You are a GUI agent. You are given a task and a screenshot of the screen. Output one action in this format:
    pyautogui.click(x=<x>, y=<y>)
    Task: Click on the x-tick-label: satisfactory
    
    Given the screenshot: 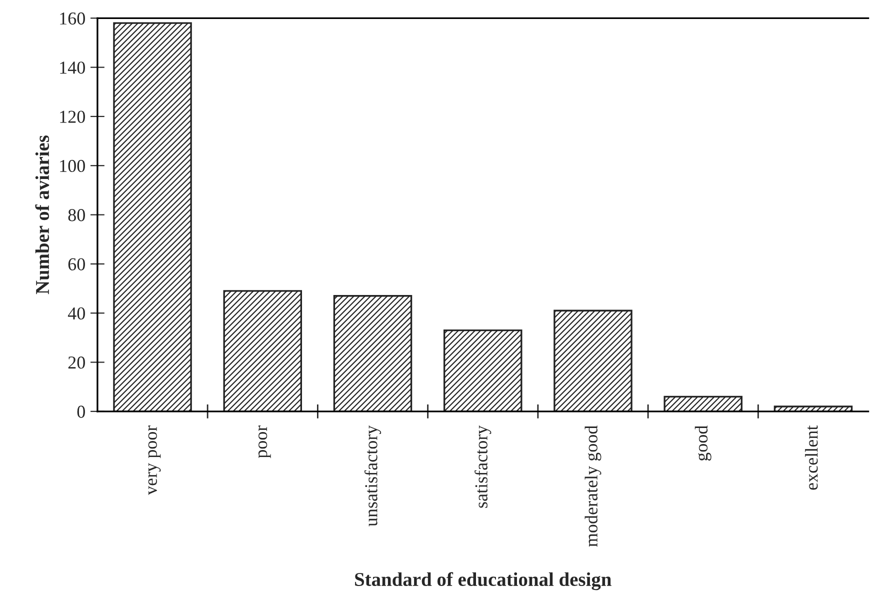 What is the action you would take?
    pyautogui.click(x=483, y=466)
    